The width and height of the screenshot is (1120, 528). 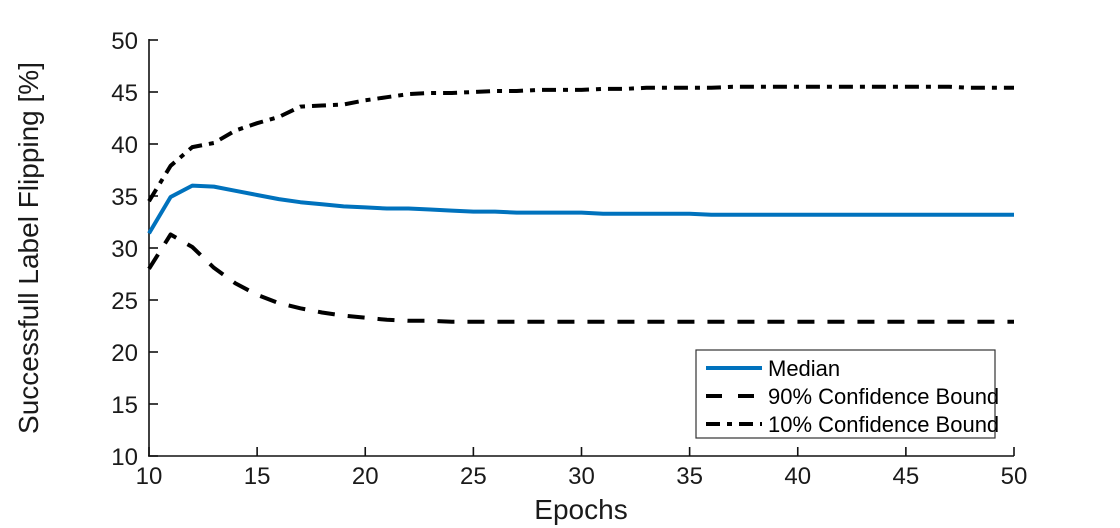 I want to click on x-tick-label: 45, so click(x=906, y=476).